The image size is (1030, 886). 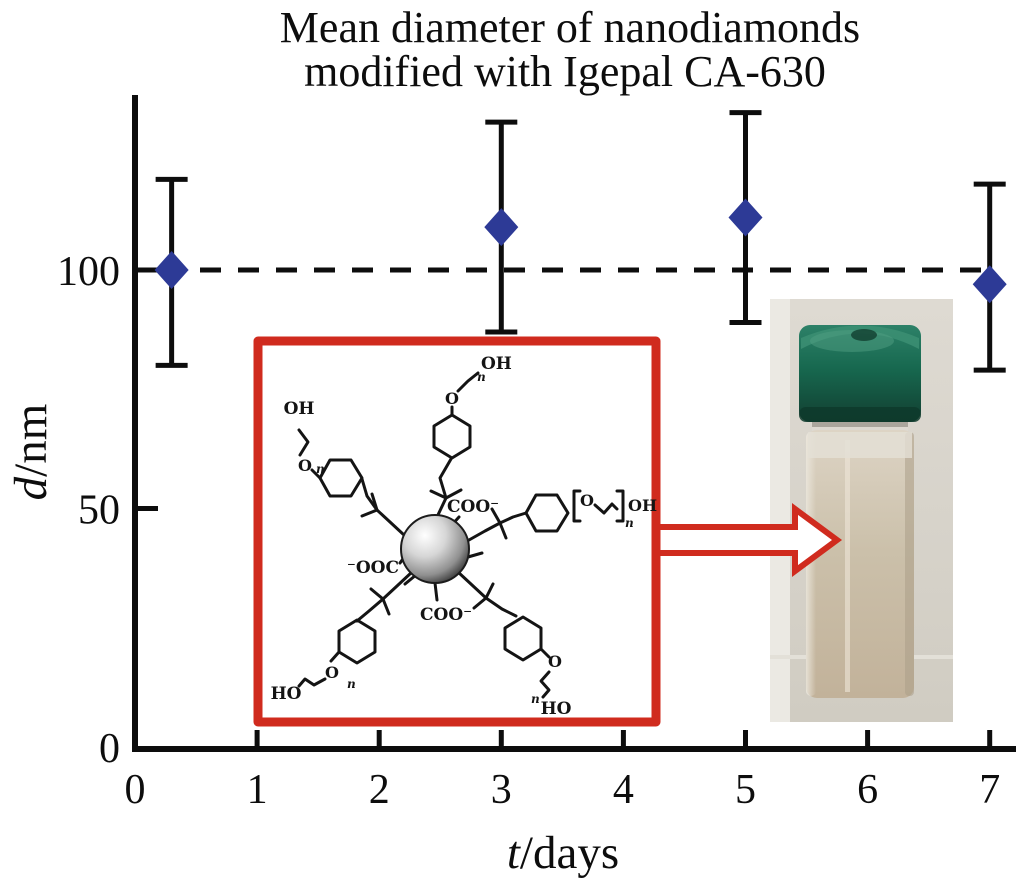 I want to click on x-tick-label: 2, so click(x=379, y=790).